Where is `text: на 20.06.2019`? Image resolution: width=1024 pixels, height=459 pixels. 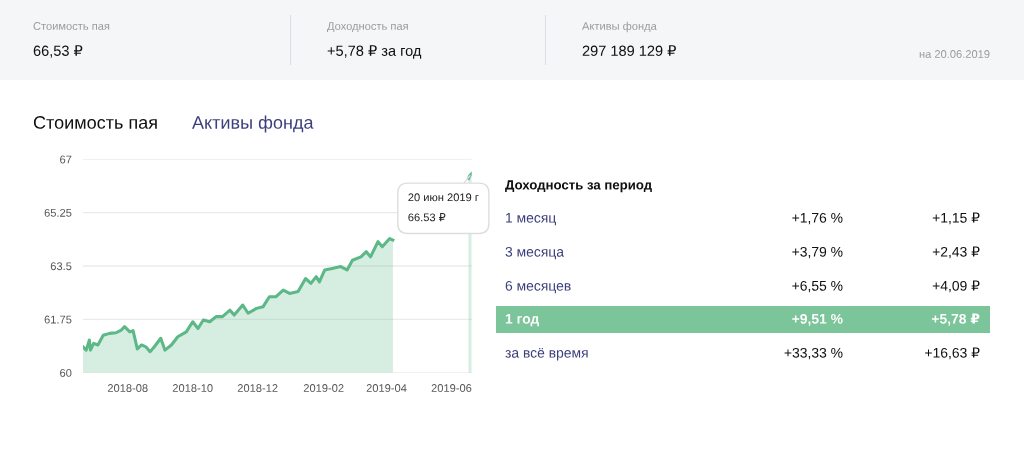 text: на 20.06.2019 is located at coordinates (954, 54).